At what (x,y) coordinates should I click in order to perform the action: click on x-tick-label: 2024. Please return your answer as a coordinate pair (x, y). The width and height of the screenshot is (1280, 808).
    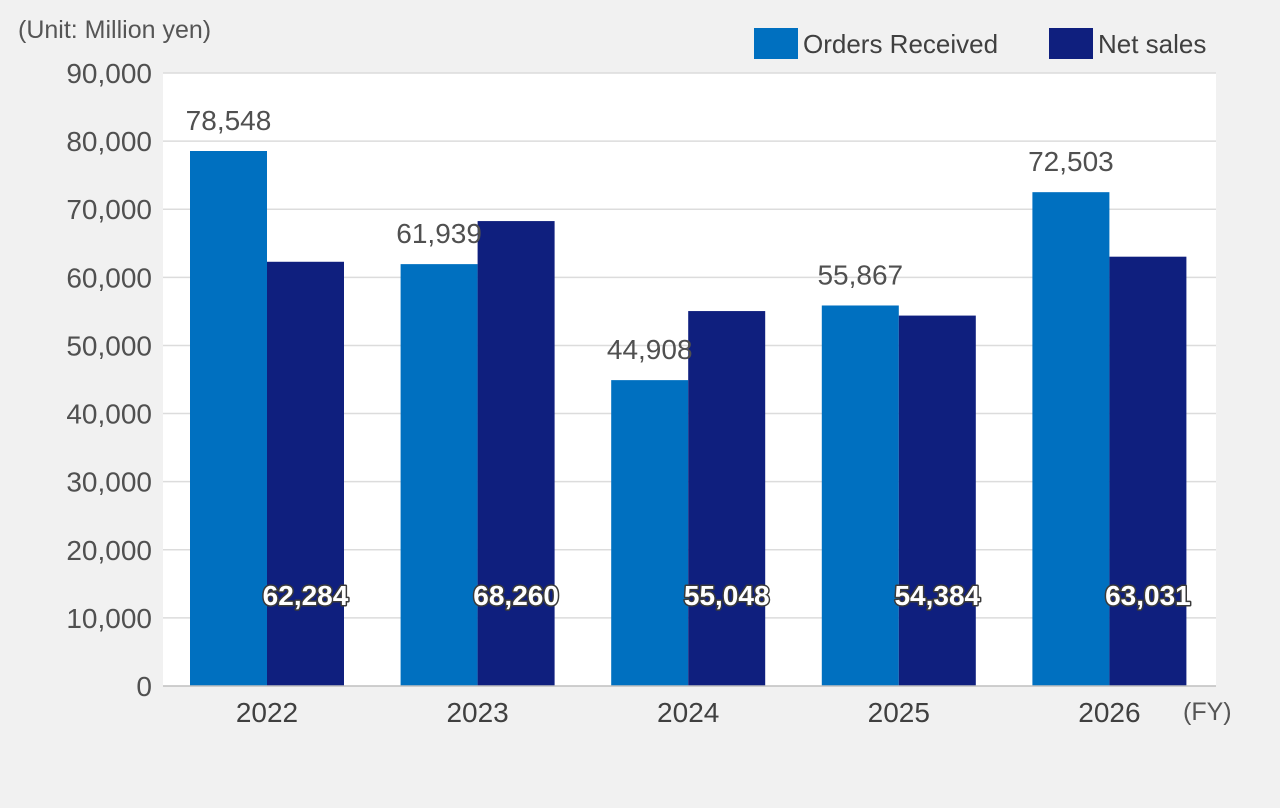
    Looking at the image, I should click on (688, 712).